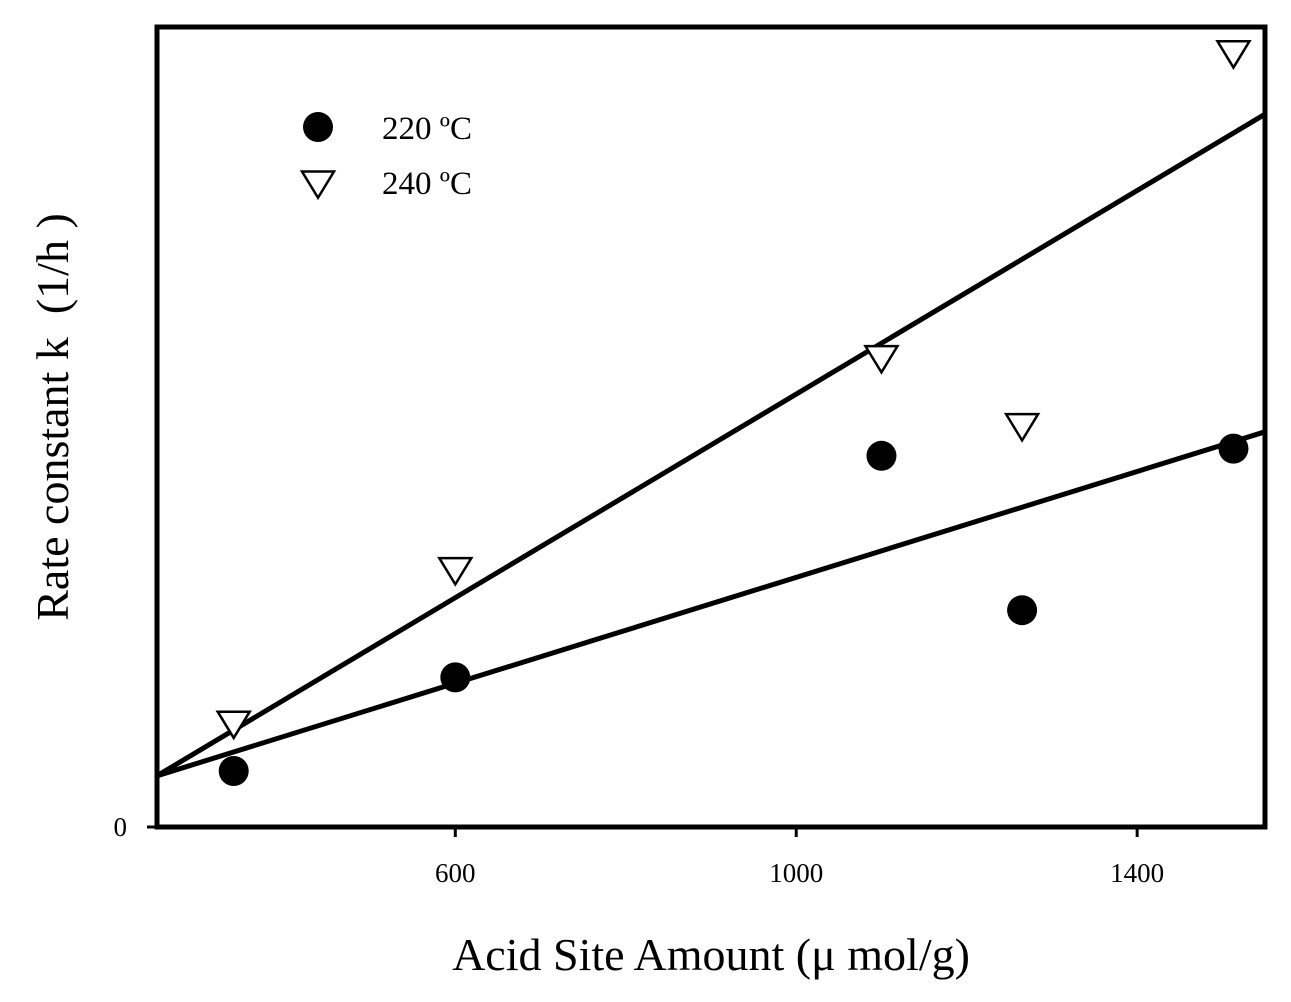  I want to click on legend-label-240: 240 ºC, so click(427, 184).